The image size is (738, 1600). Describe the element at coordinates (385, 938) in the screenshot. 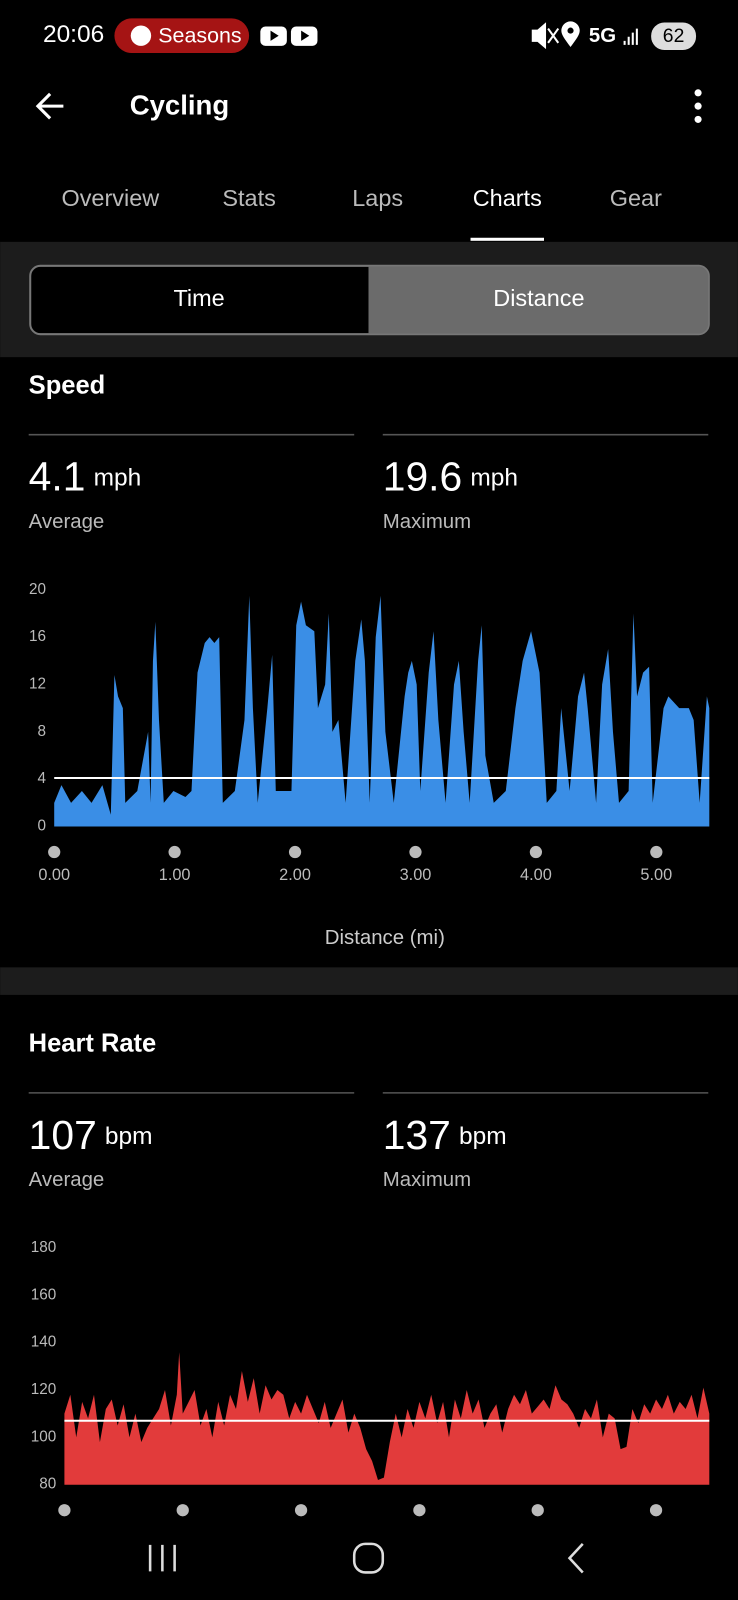

I see `x-axis-label: Distance (mi)` at that location.